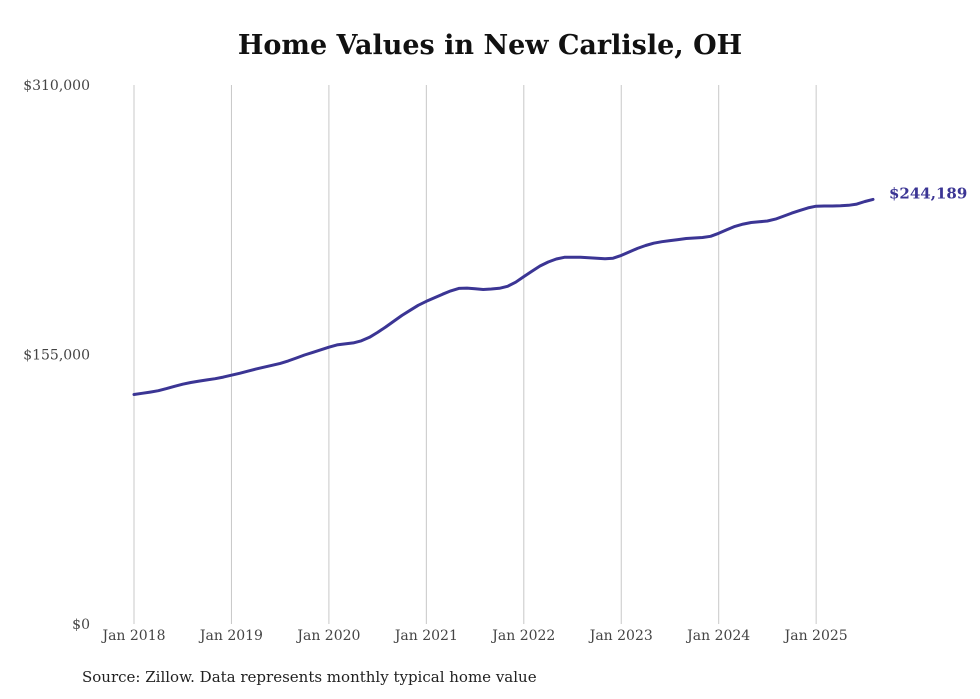 The height and width of the screenshot is (699, 980). I want to click on x-tick-label: Jan 2019, so click(230, 636).